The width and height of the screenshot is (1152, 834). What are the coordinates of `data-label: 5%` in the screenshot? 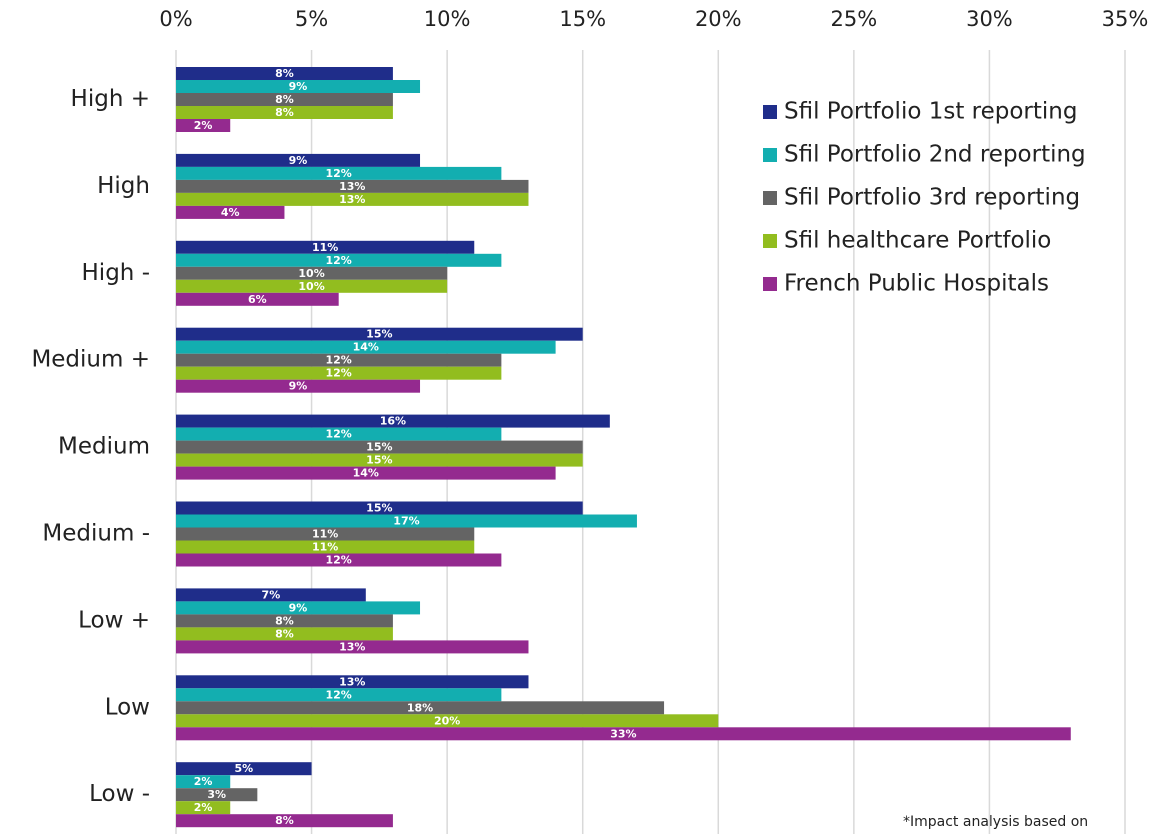 It's located at (243, 768).